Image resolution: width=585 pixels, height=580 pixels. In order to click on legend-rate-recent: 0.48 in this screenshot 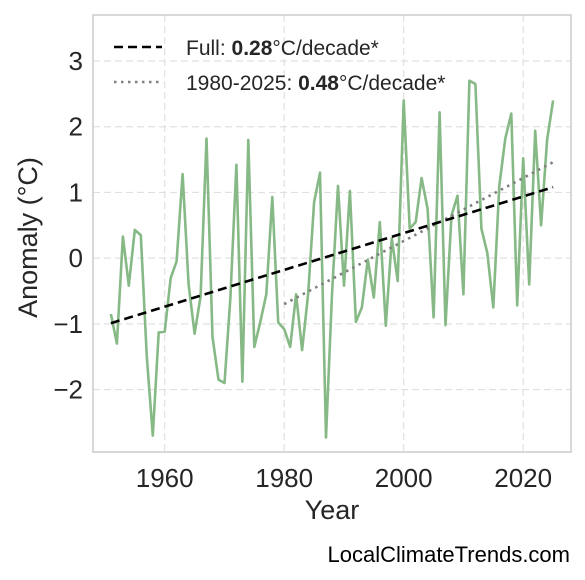, I will do `click(318, 83)`.